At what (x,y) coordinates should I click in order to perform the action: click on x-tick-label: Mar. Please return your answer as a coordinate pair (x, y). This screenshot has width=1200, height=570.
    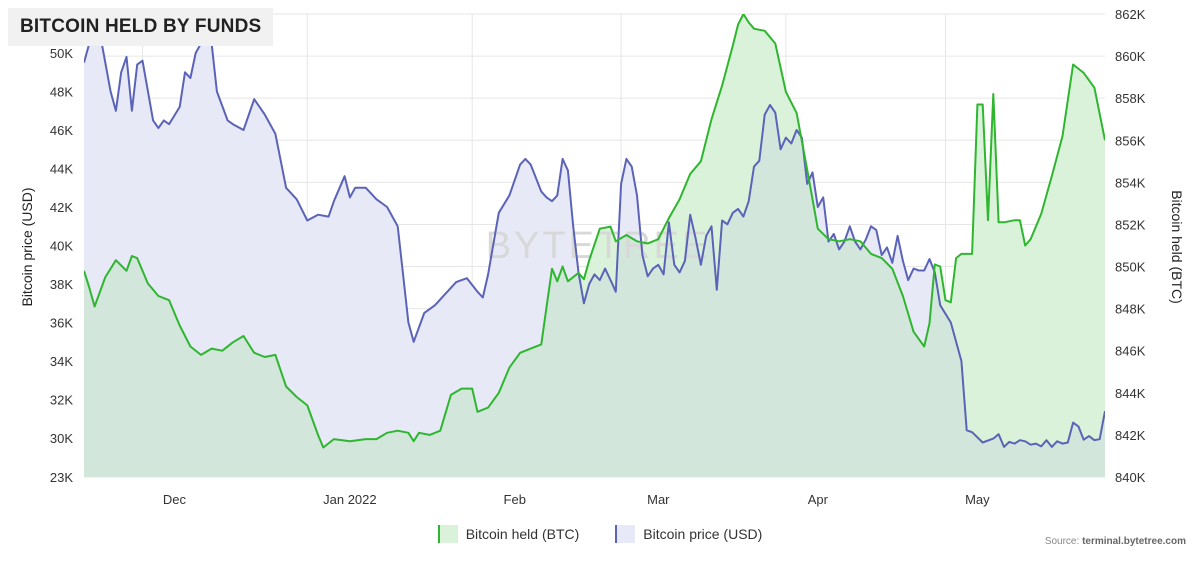
    Looking at the image, I should click on (658, 499).